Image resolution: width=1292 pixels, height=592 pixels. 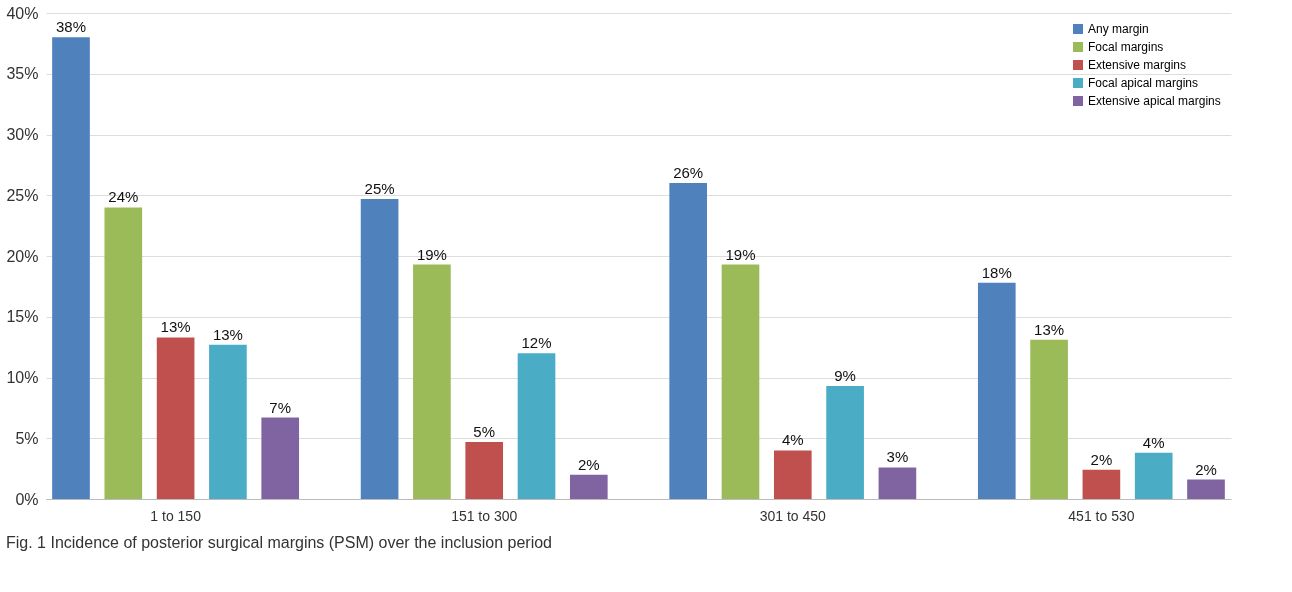 What do you see at coordinates (536, 343) in the screenshot?
I see `data-label: 12%` at bounding box center [536, 343].